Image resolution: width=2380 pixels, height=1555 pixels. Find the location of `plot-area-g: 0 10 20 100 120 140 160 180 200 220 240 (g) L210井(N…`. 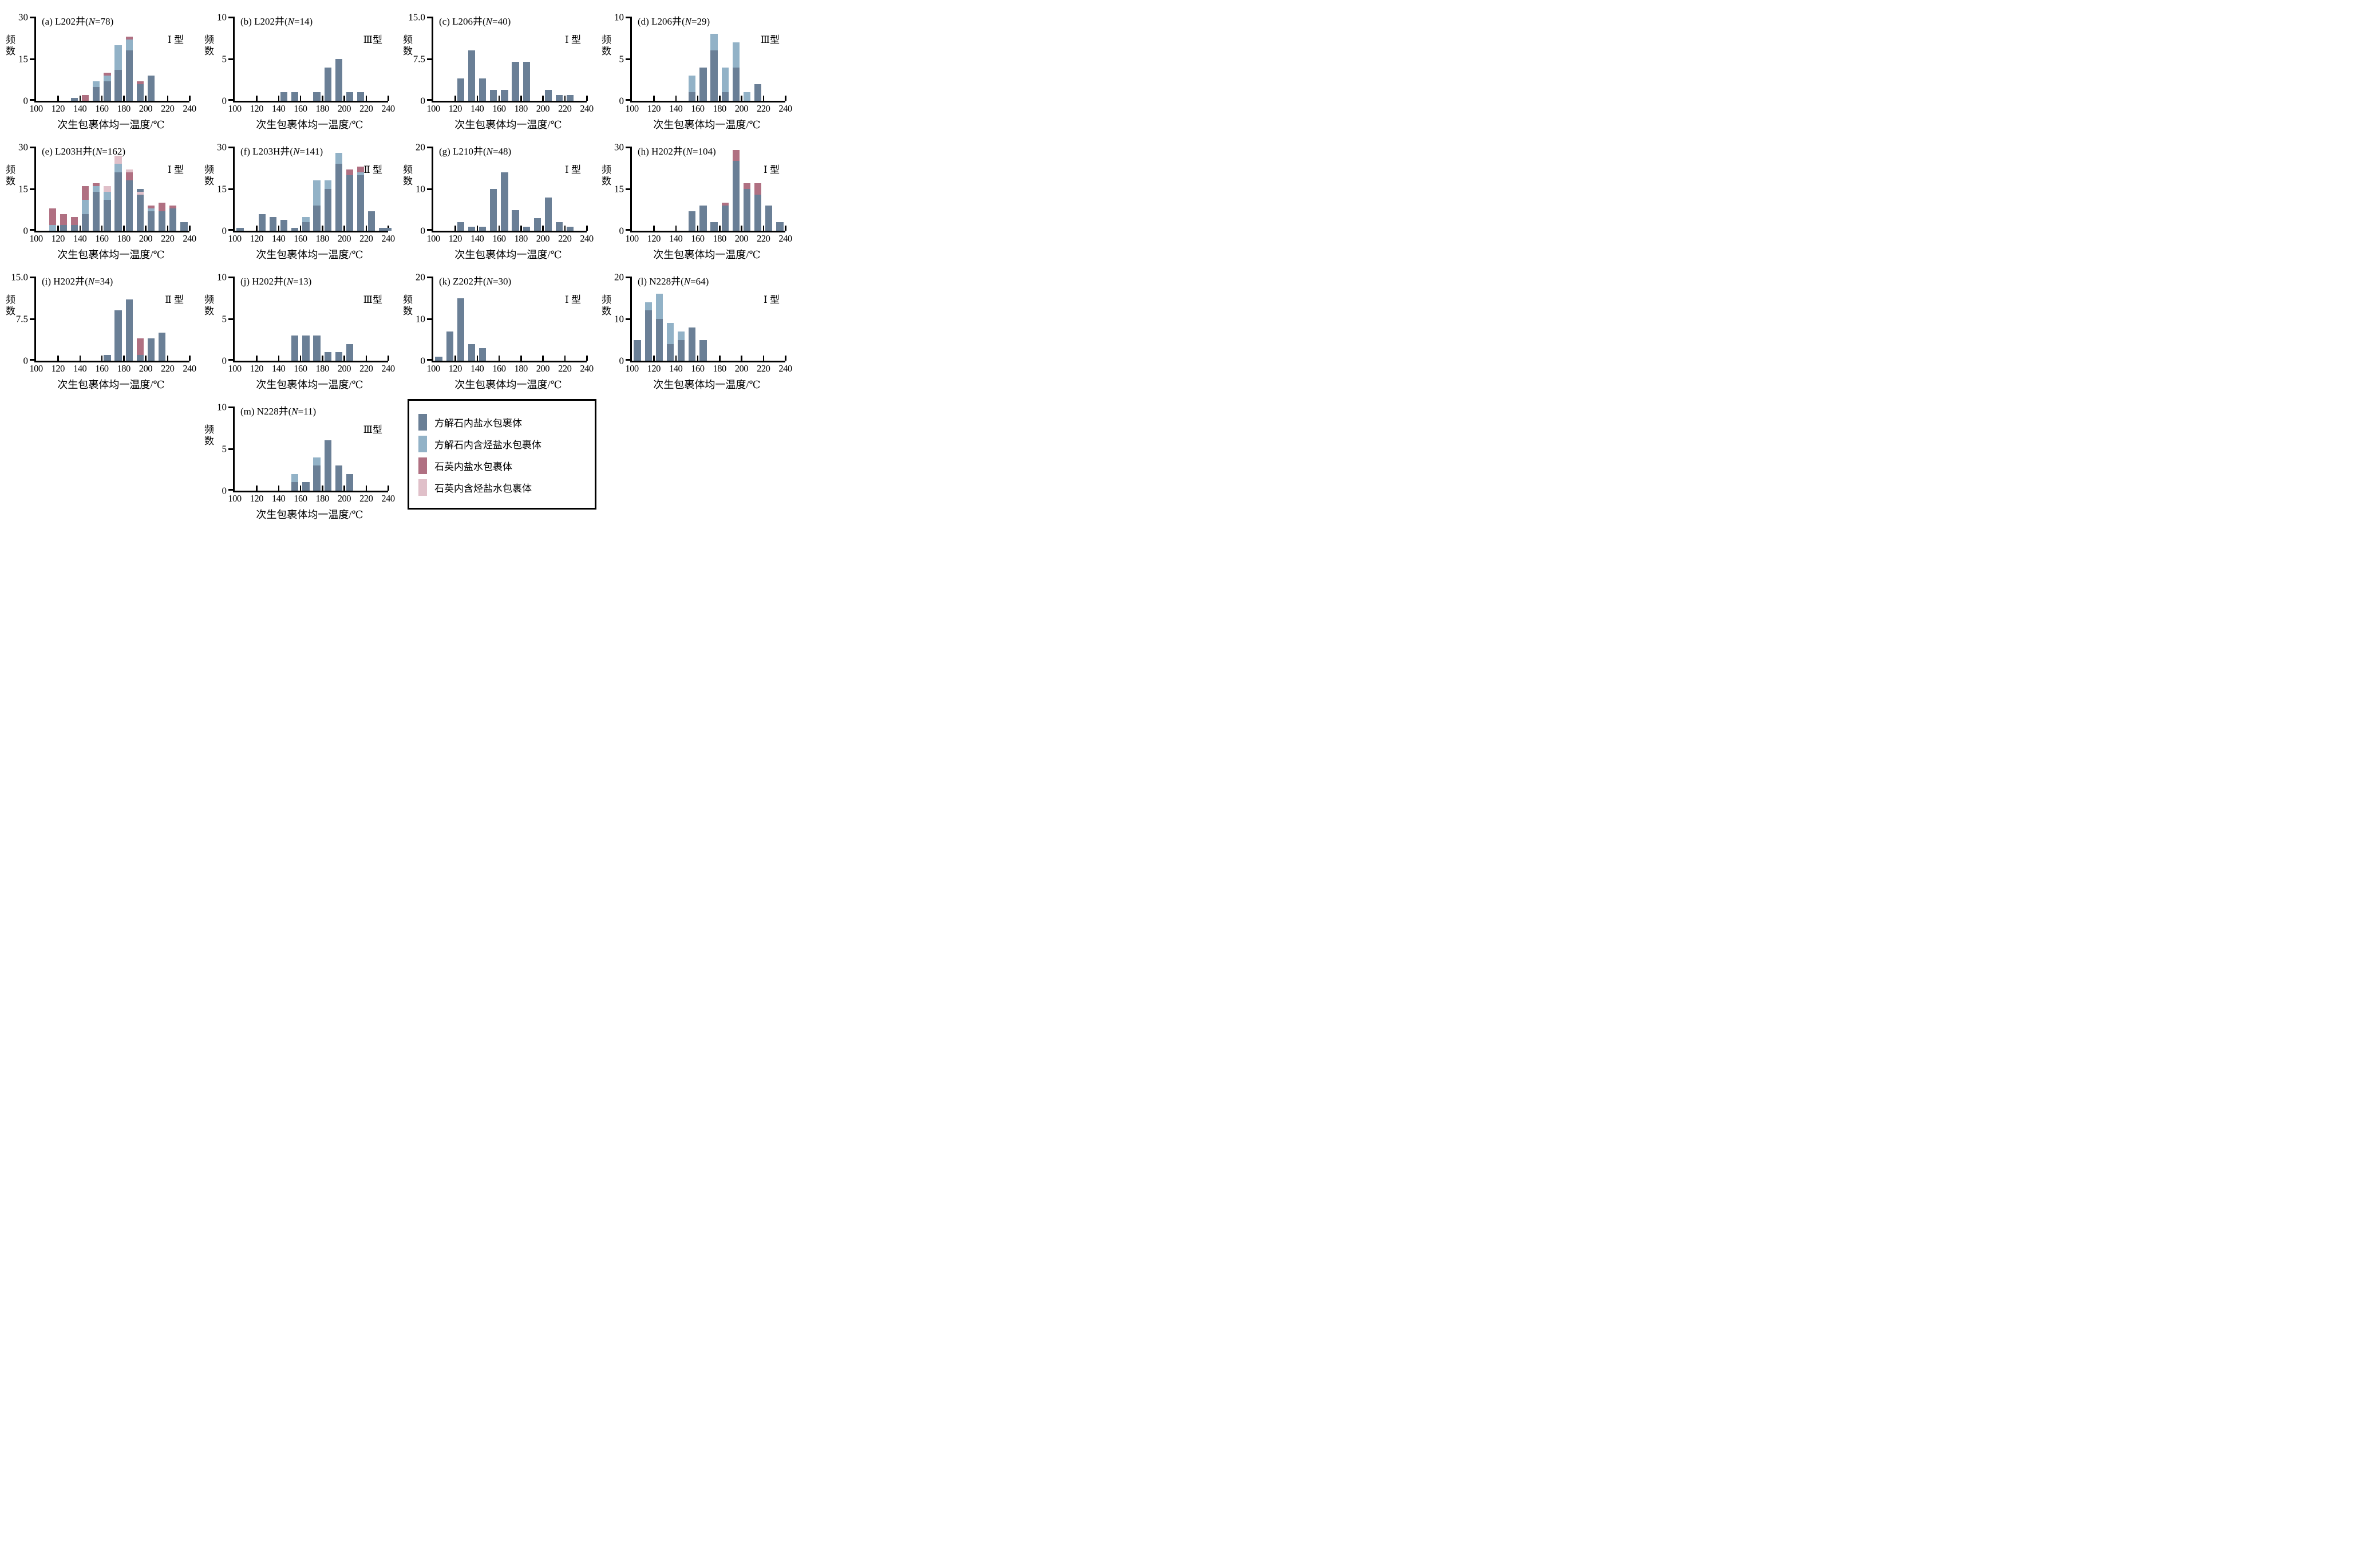

plot-area-g: 0 10 20 100 120 140 160 180 200 220 240 (g) L210井(N… is located at coordinates (505, 193).